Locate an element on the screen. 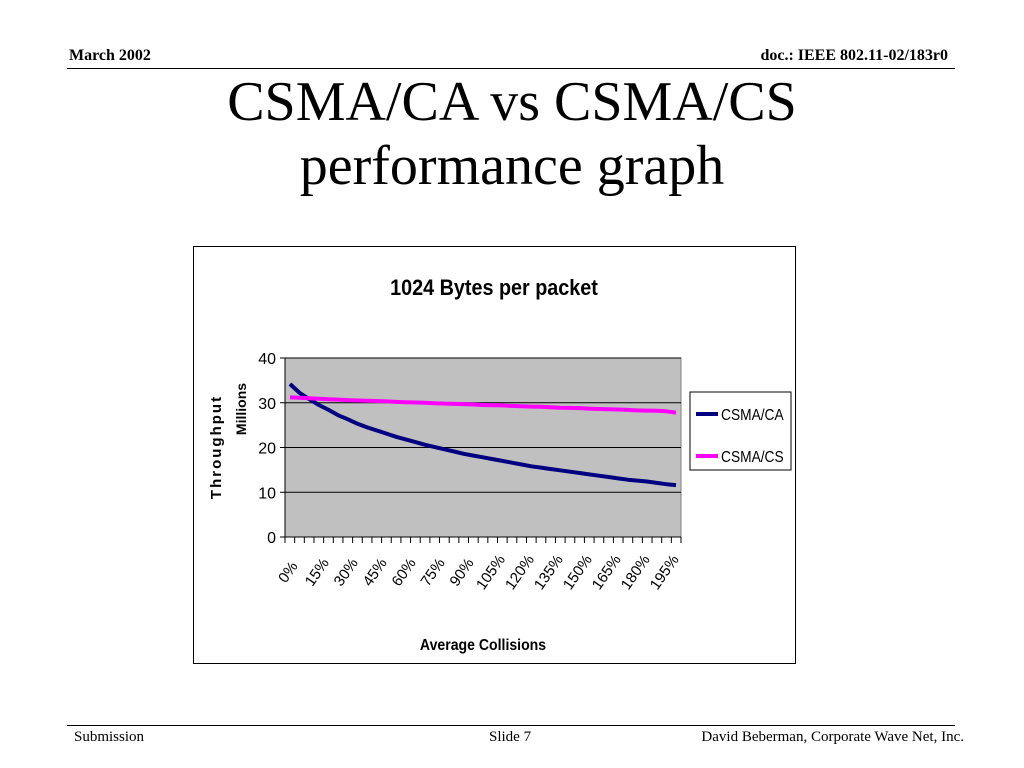 Image resolution: width=1024 pixels, height=768 pixels. legend-label: CSMA/CA is located at coordinates (752, 415).